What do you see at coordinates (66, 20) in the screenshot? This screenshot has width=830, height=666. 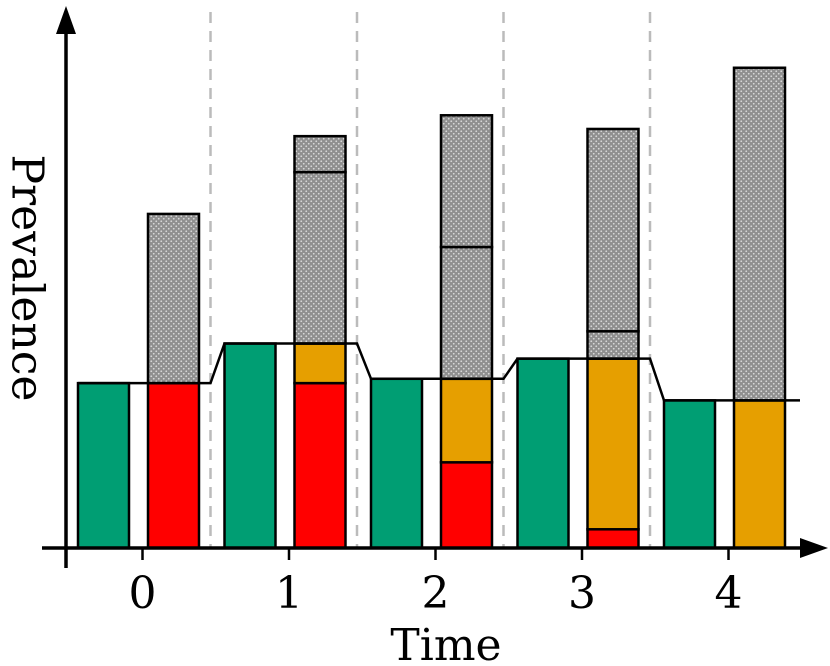 I see `y-axis-arrowhead` at bounding box center [66, 20].